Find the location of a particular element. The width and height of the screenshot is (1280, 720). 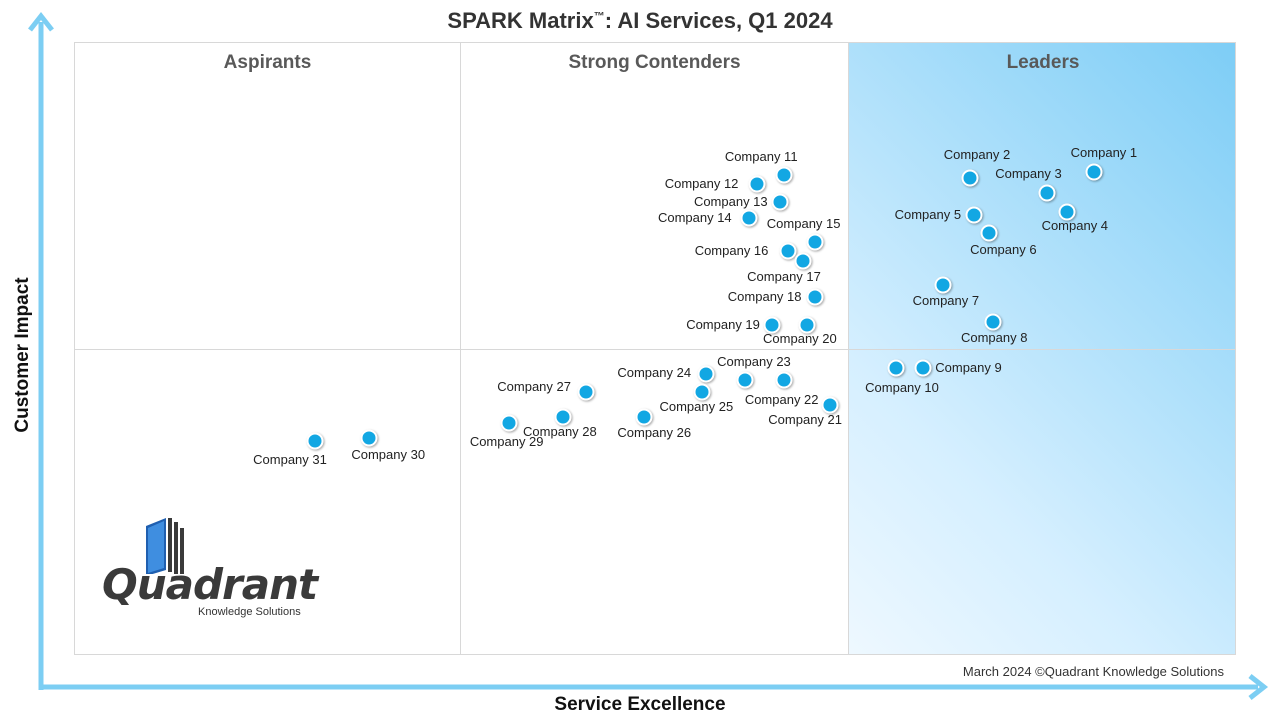

data-point-label: Company 26 is located at coordinates (654, 432).